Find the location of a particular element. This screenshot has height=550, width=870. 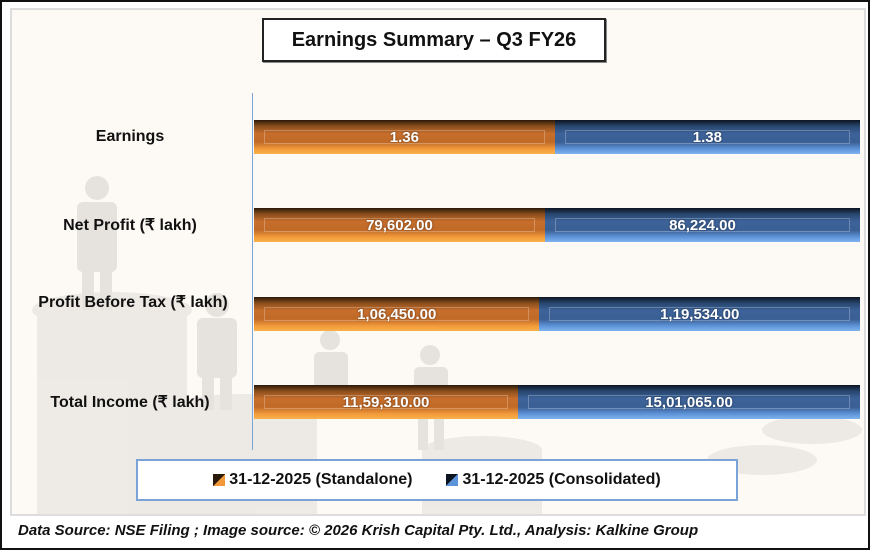

category-label: Total Income (₹ lakh) is located at coordinates (130, 402).